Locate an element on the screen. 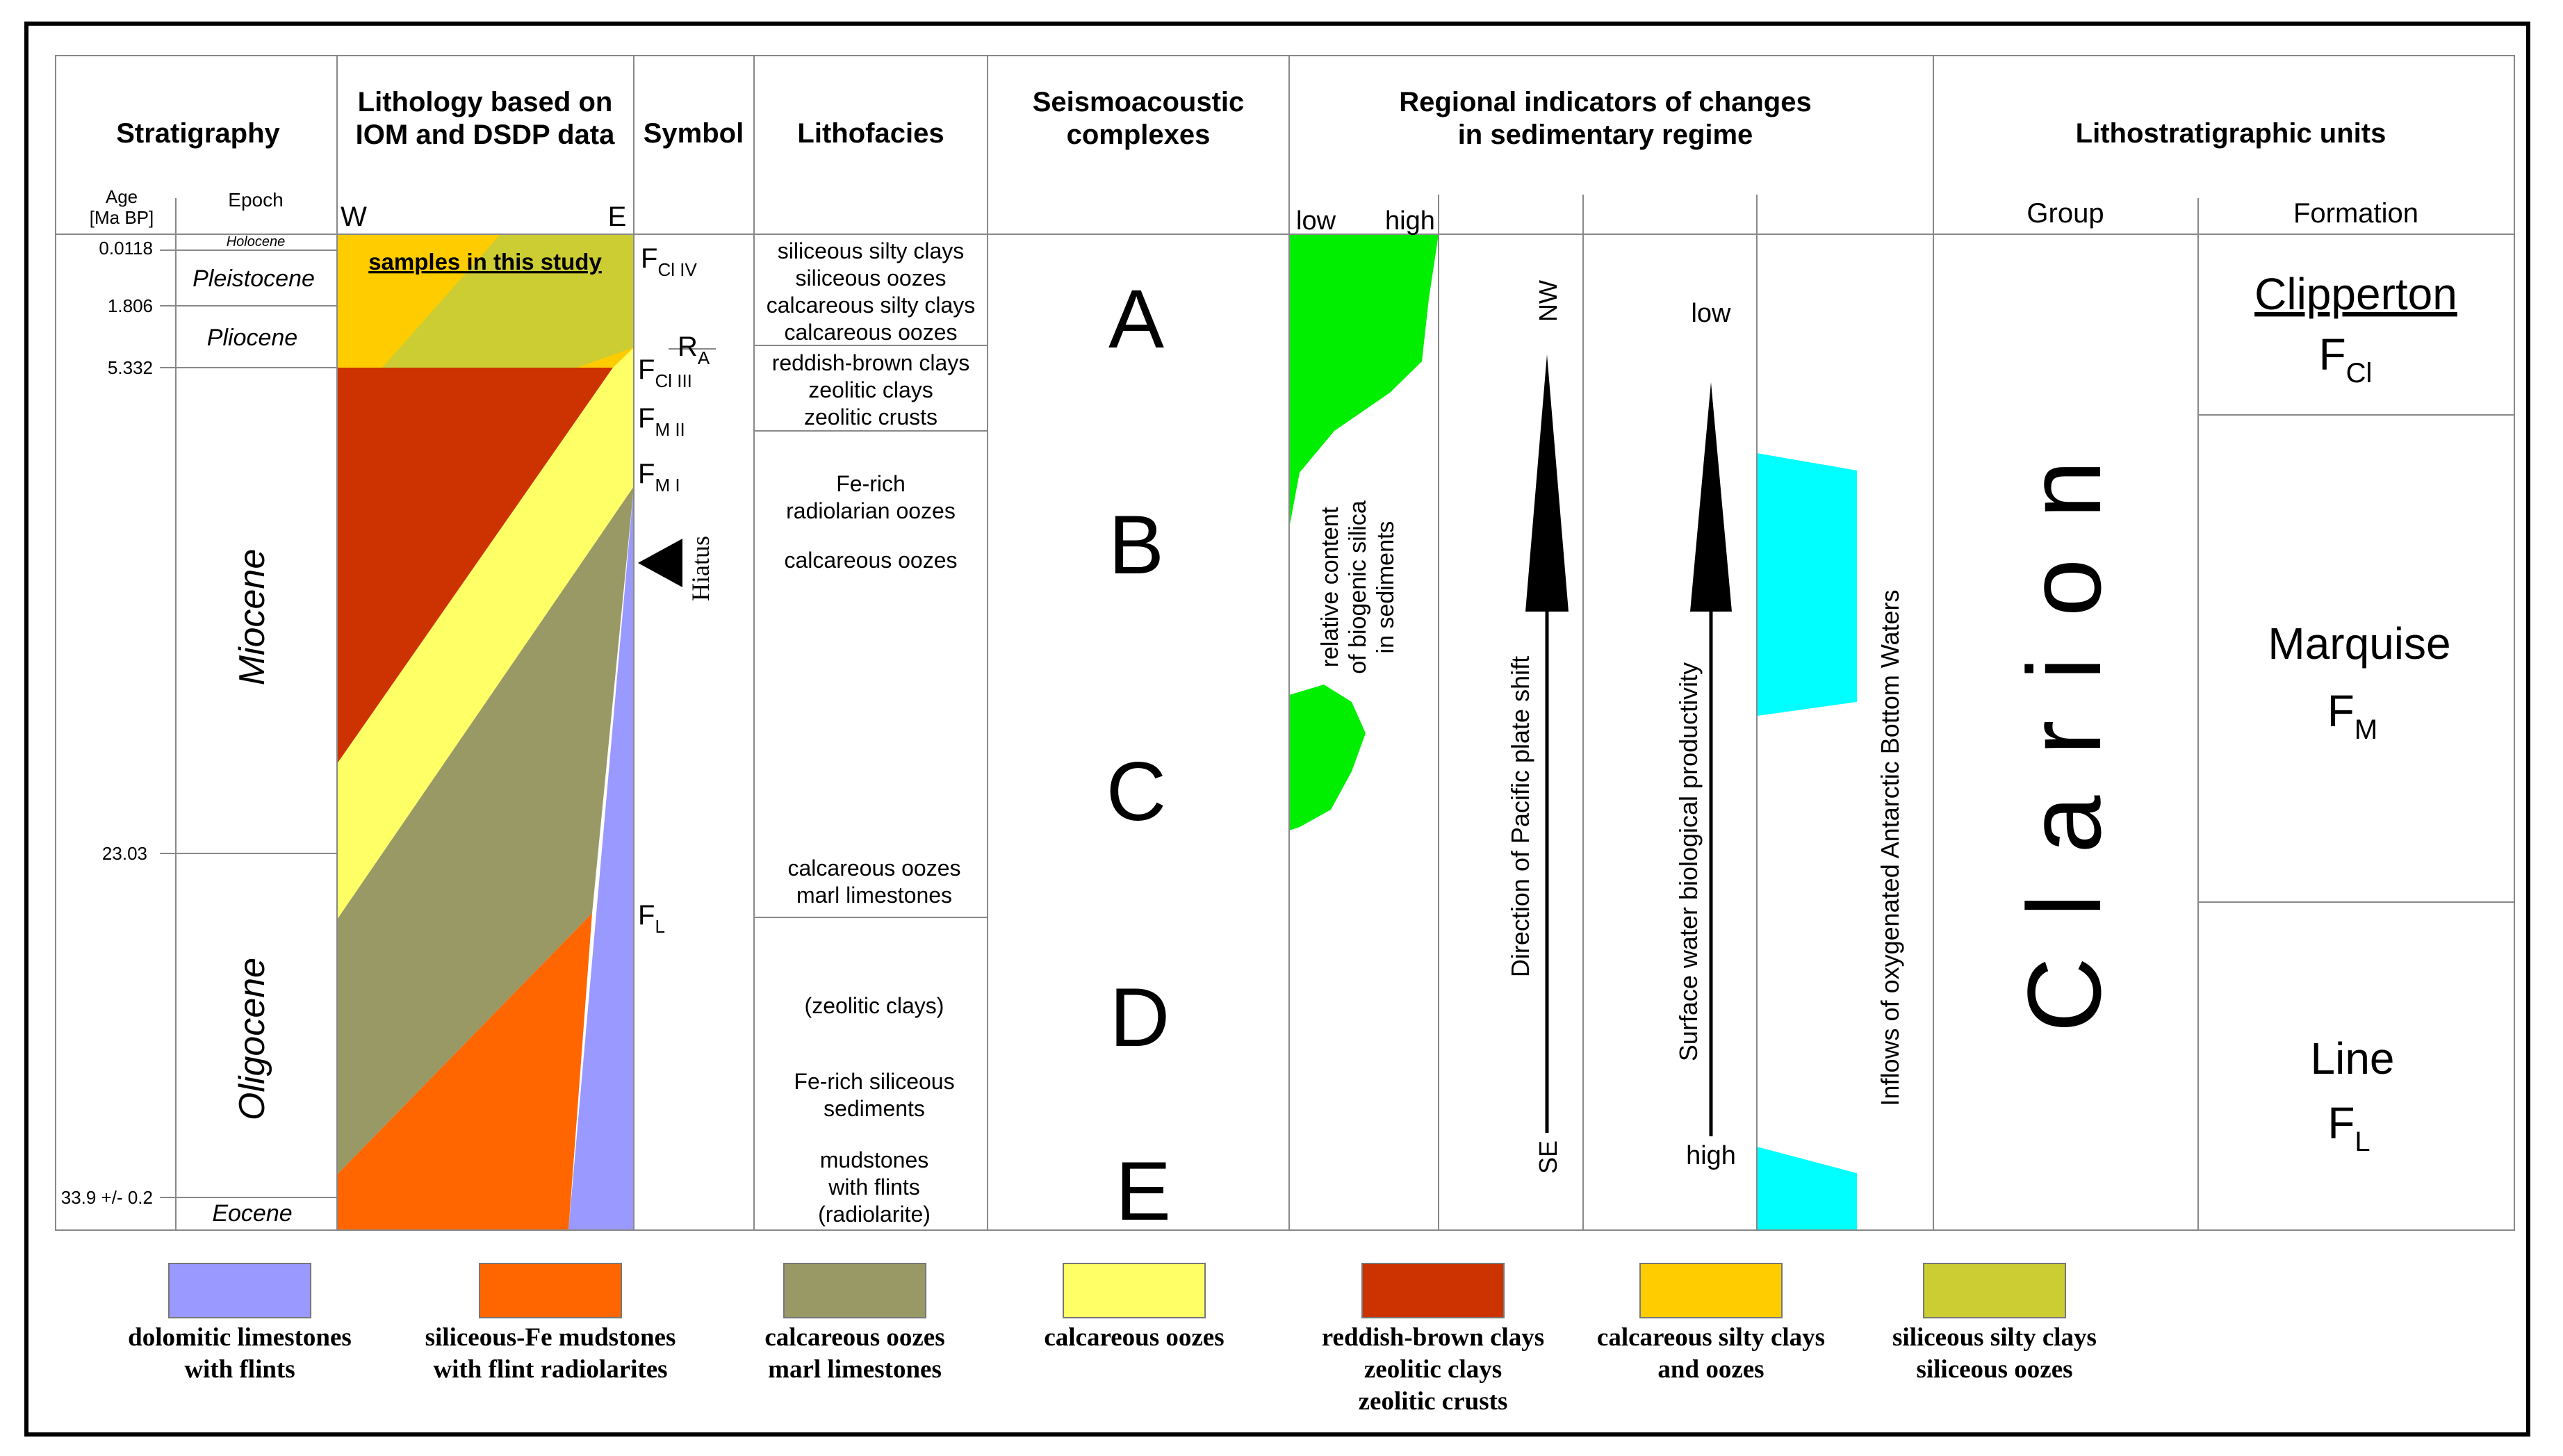 Image resolution: width=2563 pixels, height=1456 pixels. formation-marquise-symbol: FM is located at coordinates (2352, 715).